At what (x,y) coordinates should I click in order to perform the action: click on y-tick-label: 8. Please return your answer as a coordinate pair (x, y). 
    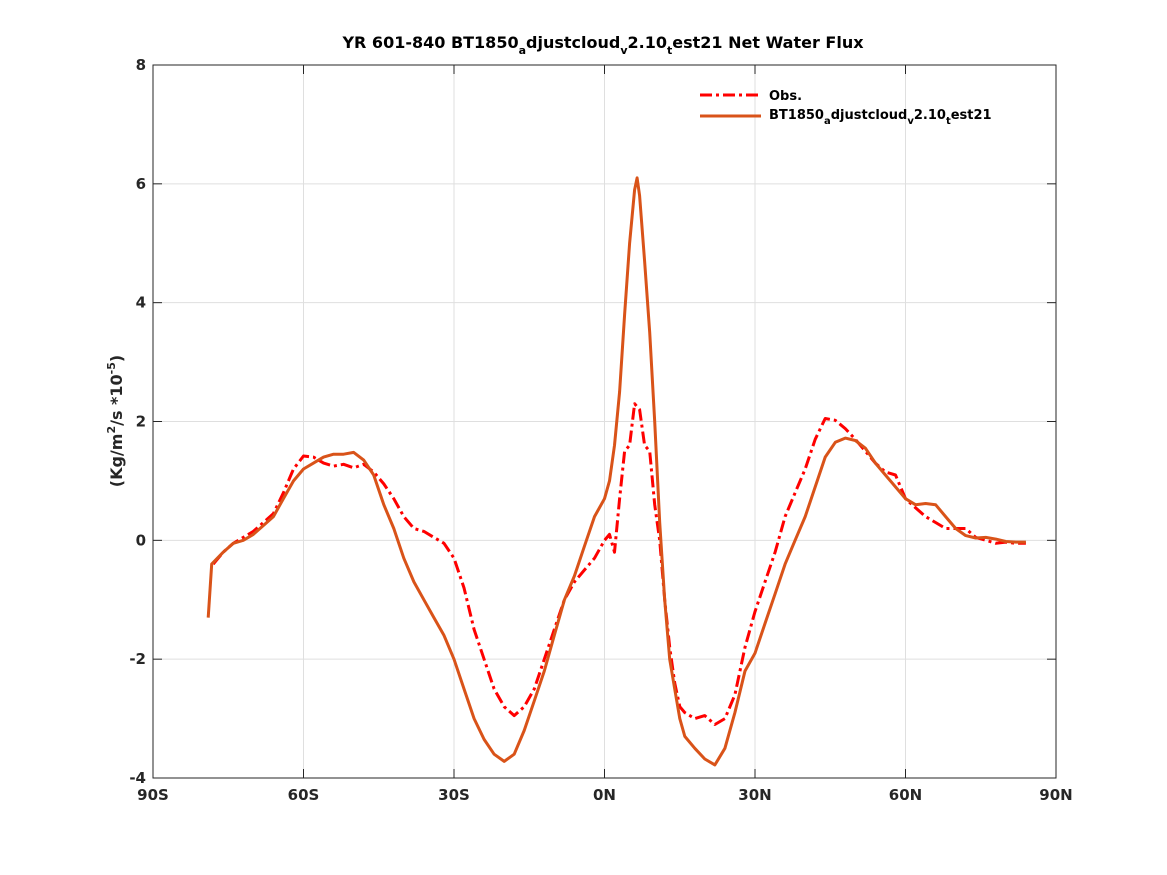
    Looking at the image, I should click on (141, 65).